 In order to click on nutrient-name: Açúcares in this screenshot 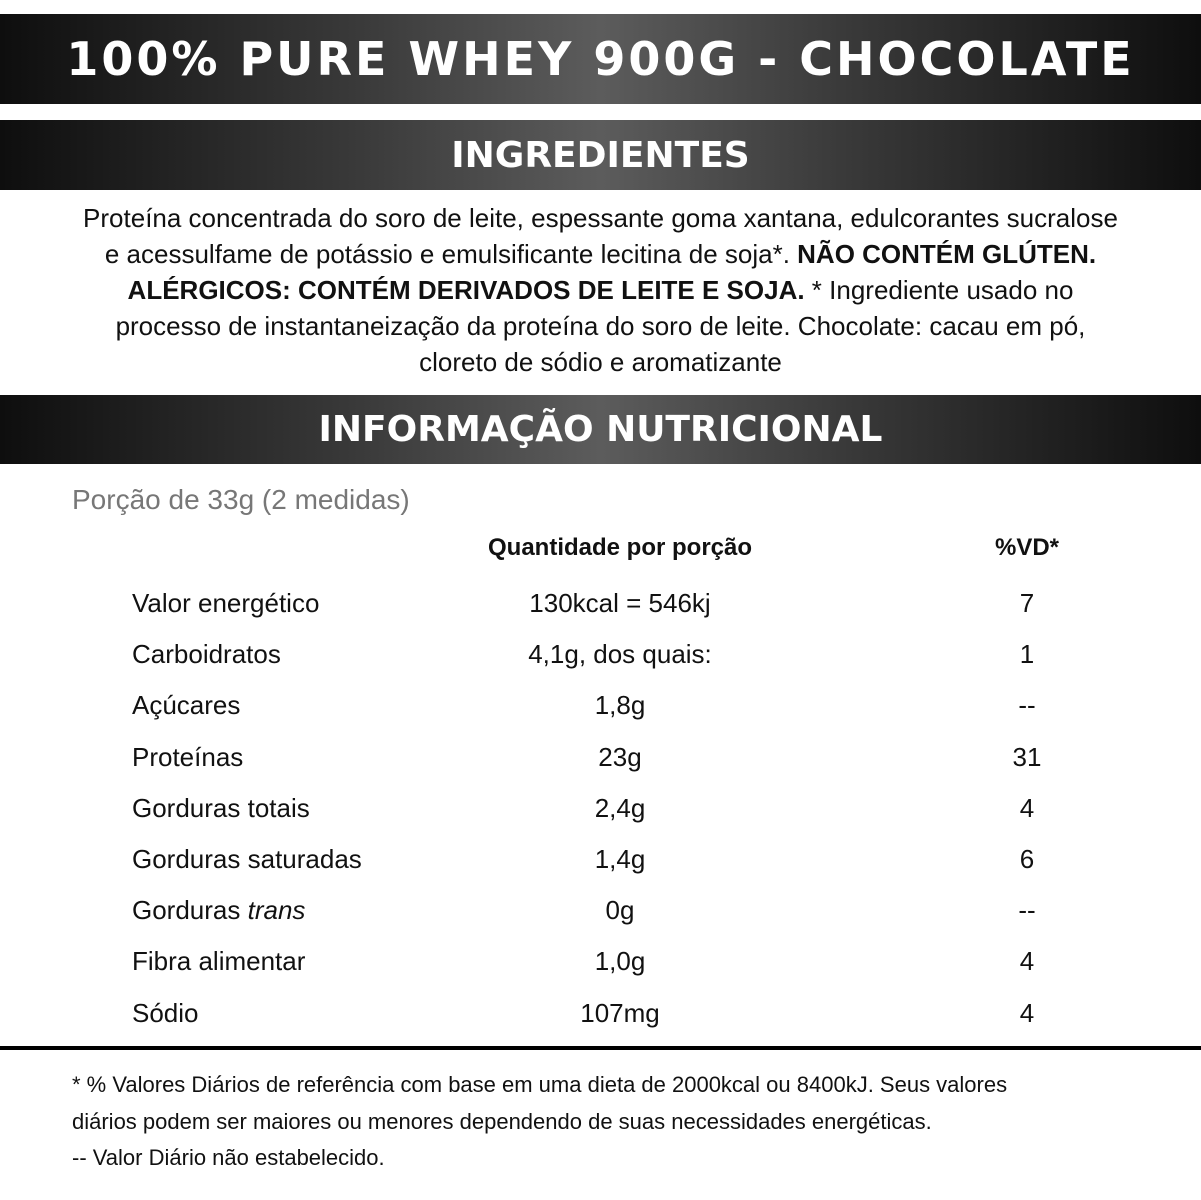, I will do `click(186, 705)`.